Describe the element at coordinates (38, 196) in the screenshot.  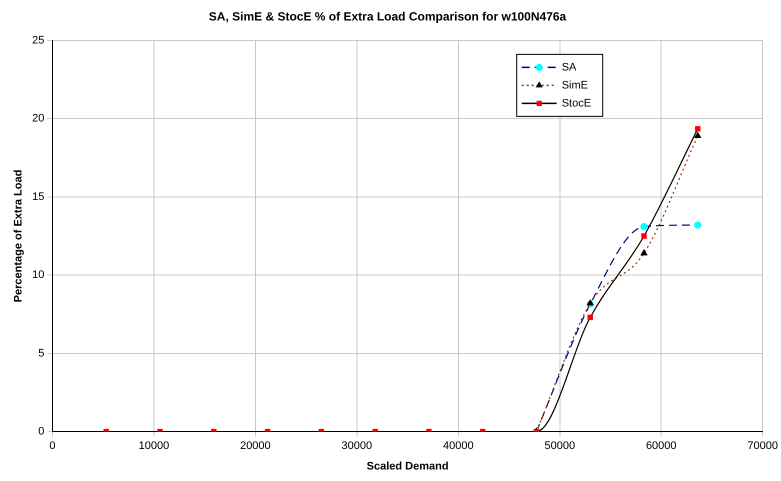
I see `y-tick-label: 15` at that location.